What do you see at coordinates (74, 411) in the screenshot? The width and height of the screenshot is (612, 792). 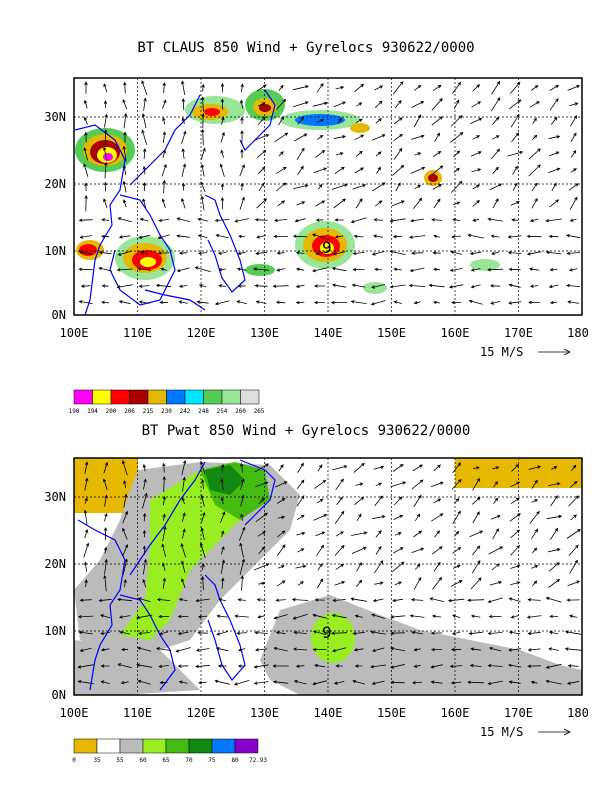 I see `colorbar-label: 190` at bounding box center [74, 411].